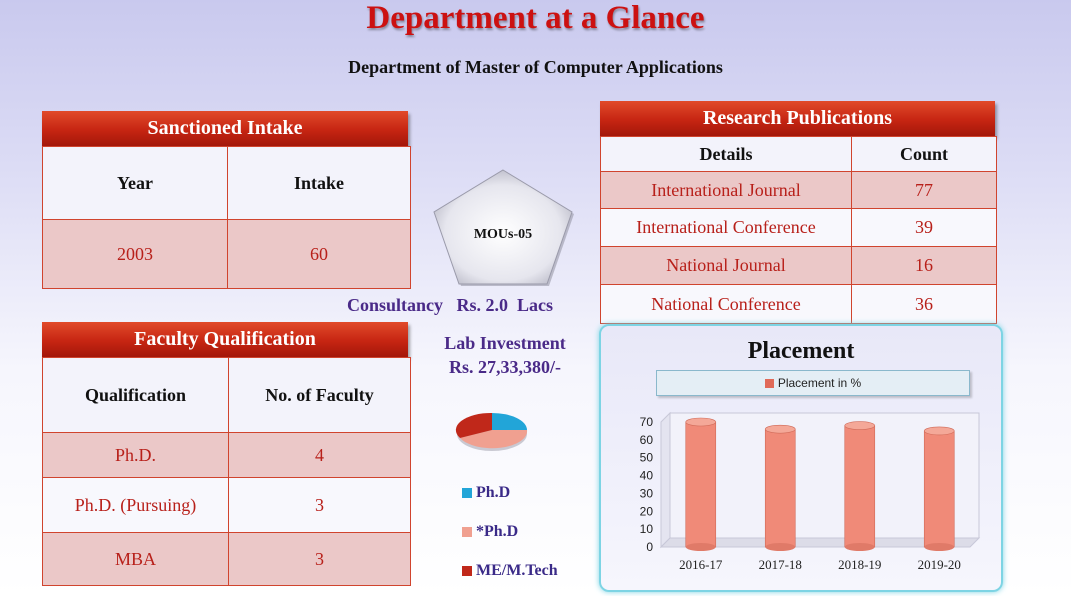 This screenshot has width=1071, height=596. What do you see at coordinates (225, 128) in the screenshot?
I see `intake-header: Sanctioned Intake` at bounding box center [225, 128].